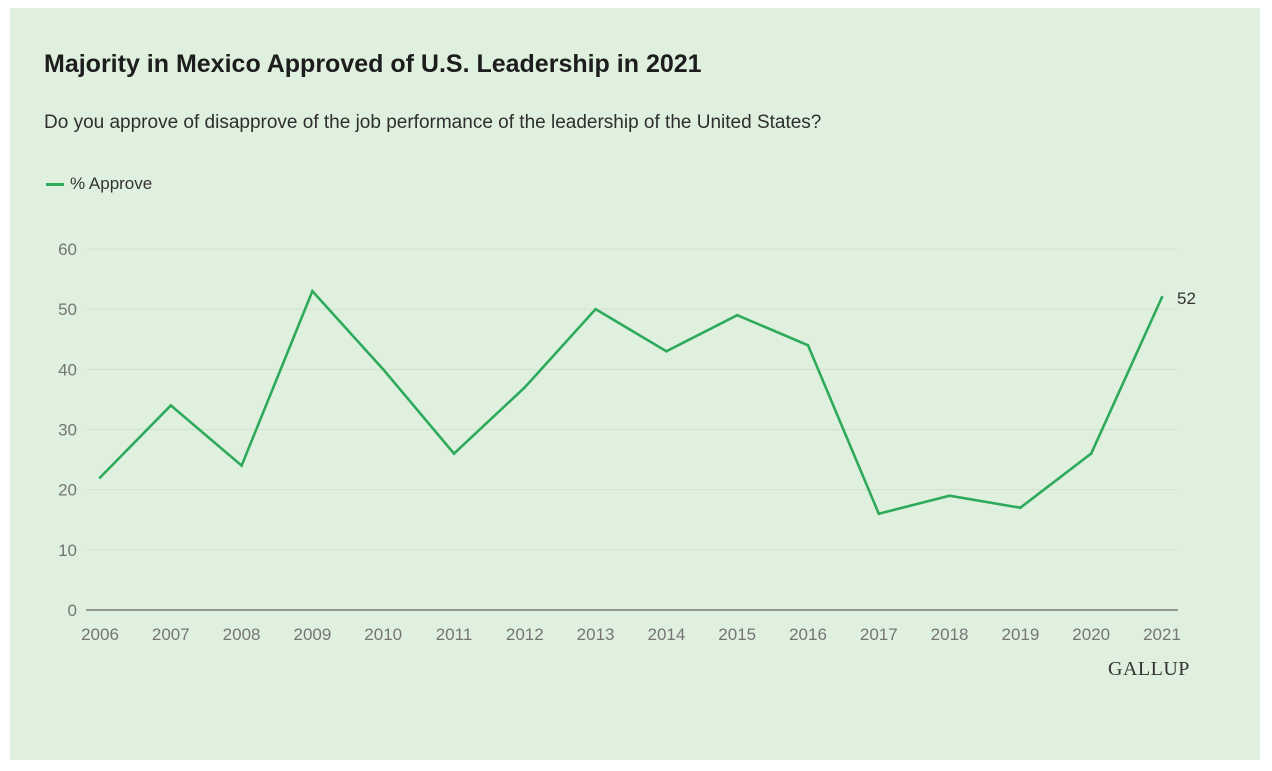 This screenshot has width=1272, height=771. I want to click on end-value-label: 52, so click(1186, 298).